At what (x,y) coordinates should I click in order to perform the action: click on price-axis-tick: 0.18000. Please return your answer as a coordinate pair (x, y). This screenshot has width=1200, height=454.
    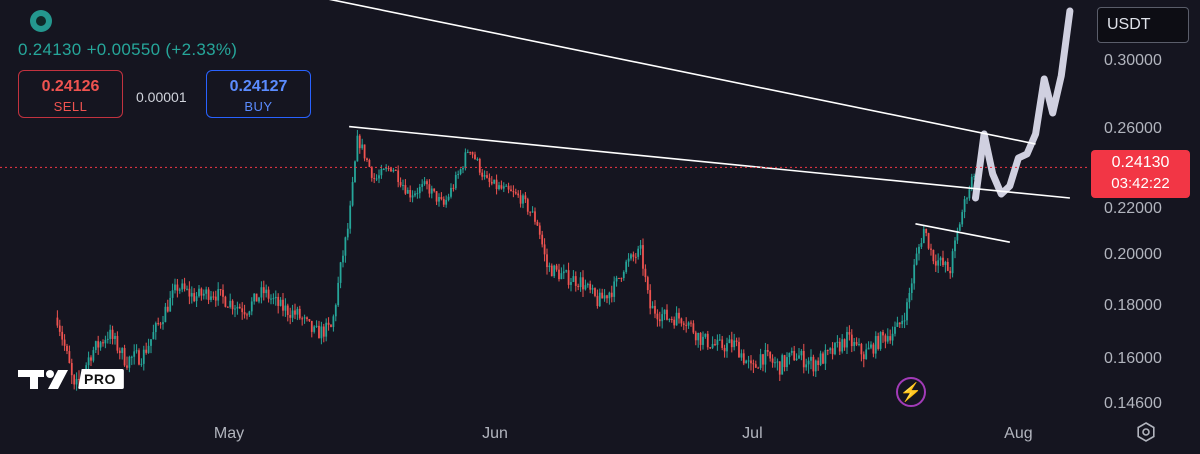
    Looking at the image, I should click on (1133, 305).